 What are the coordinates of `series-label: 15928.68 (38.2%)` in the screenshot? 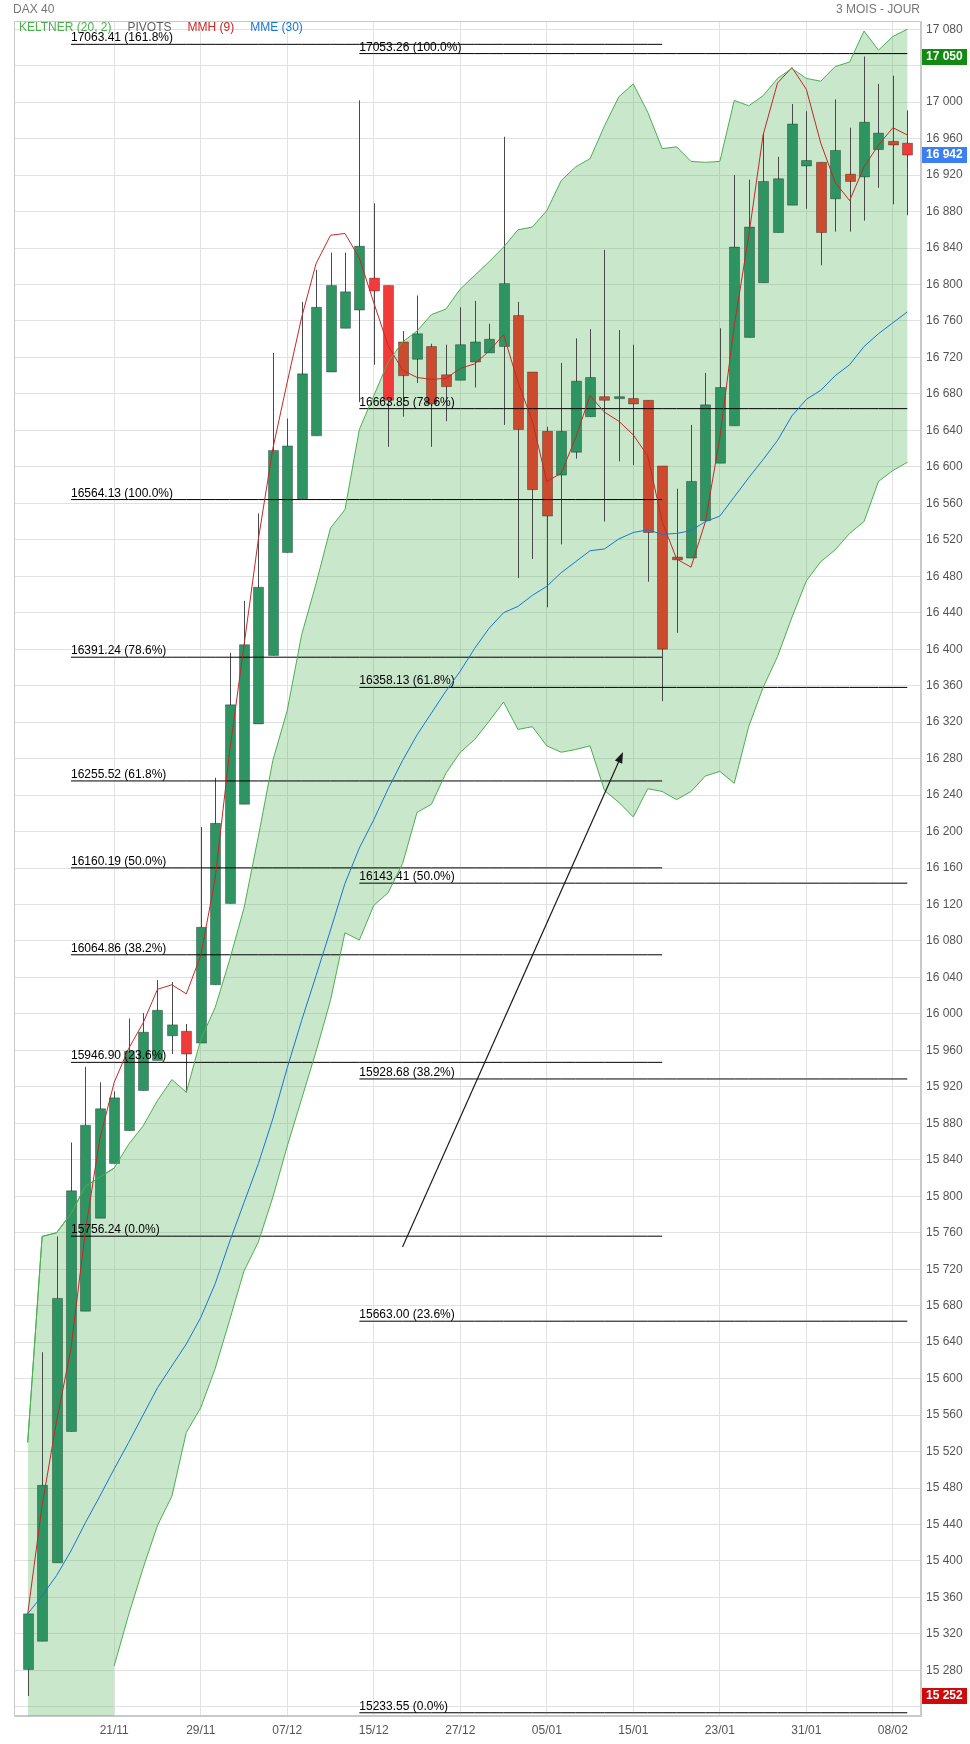 It's located at (407, 1071).